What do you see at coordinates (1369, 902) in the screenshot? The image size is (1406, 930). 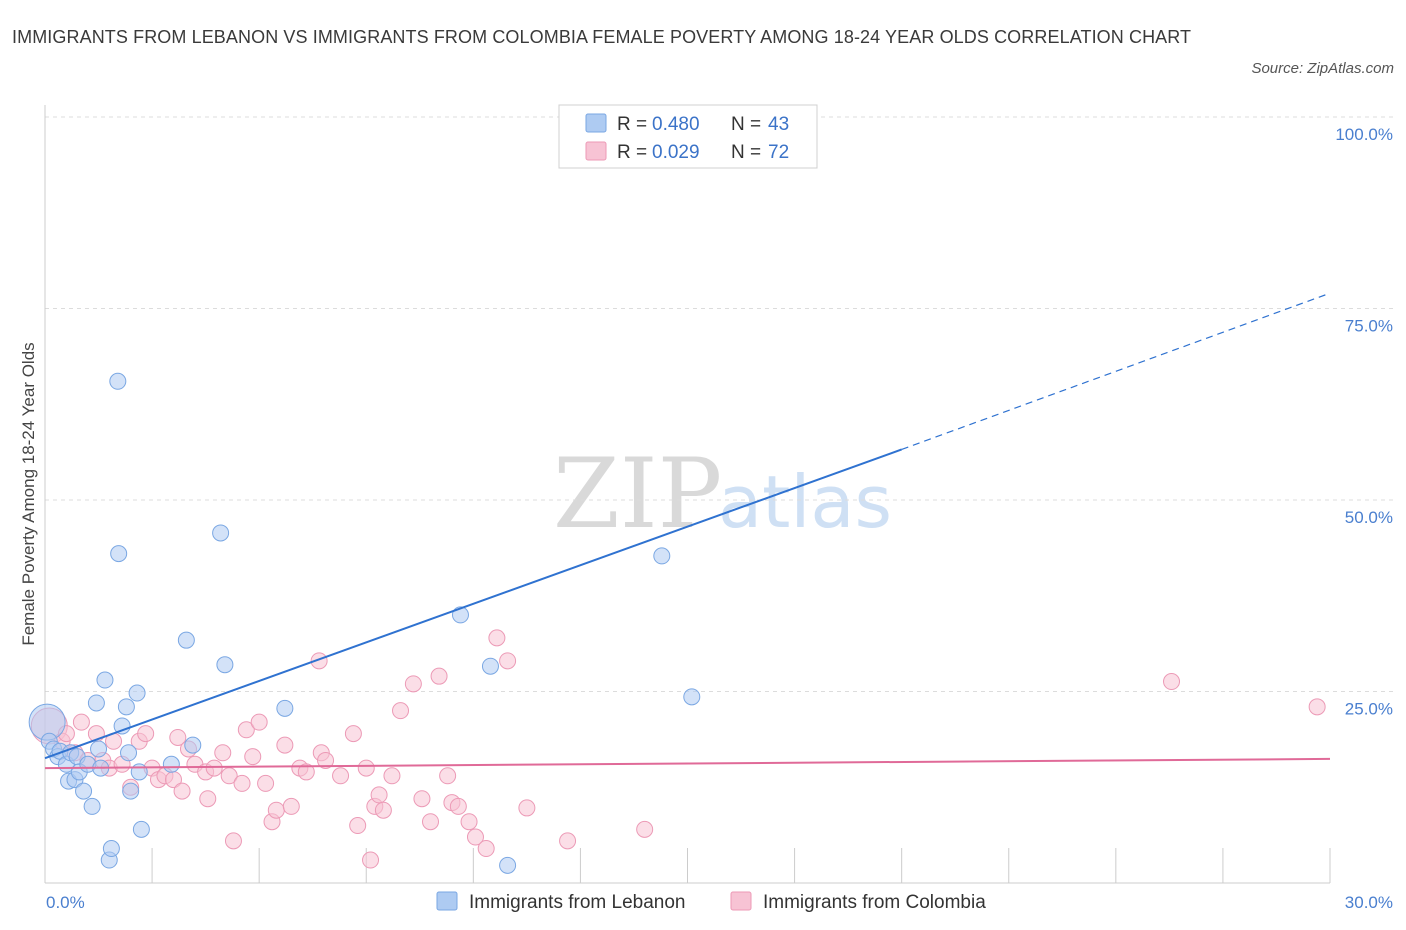 I see `x-tick-label: 30.0%` at bounding box center [1369, 902].